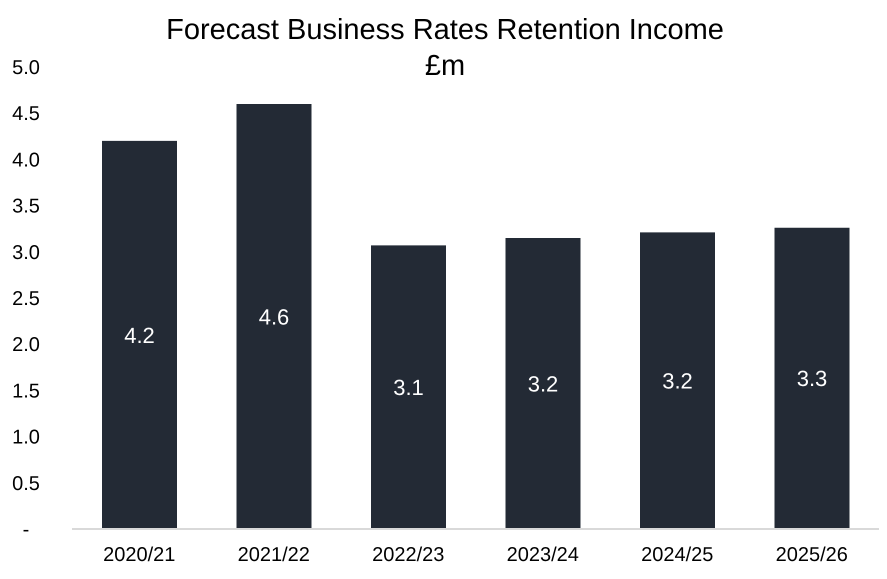  Describe the element at coordinates (26, 299) in the screenshot. I see `y-tick-label: 2.5` at that location.